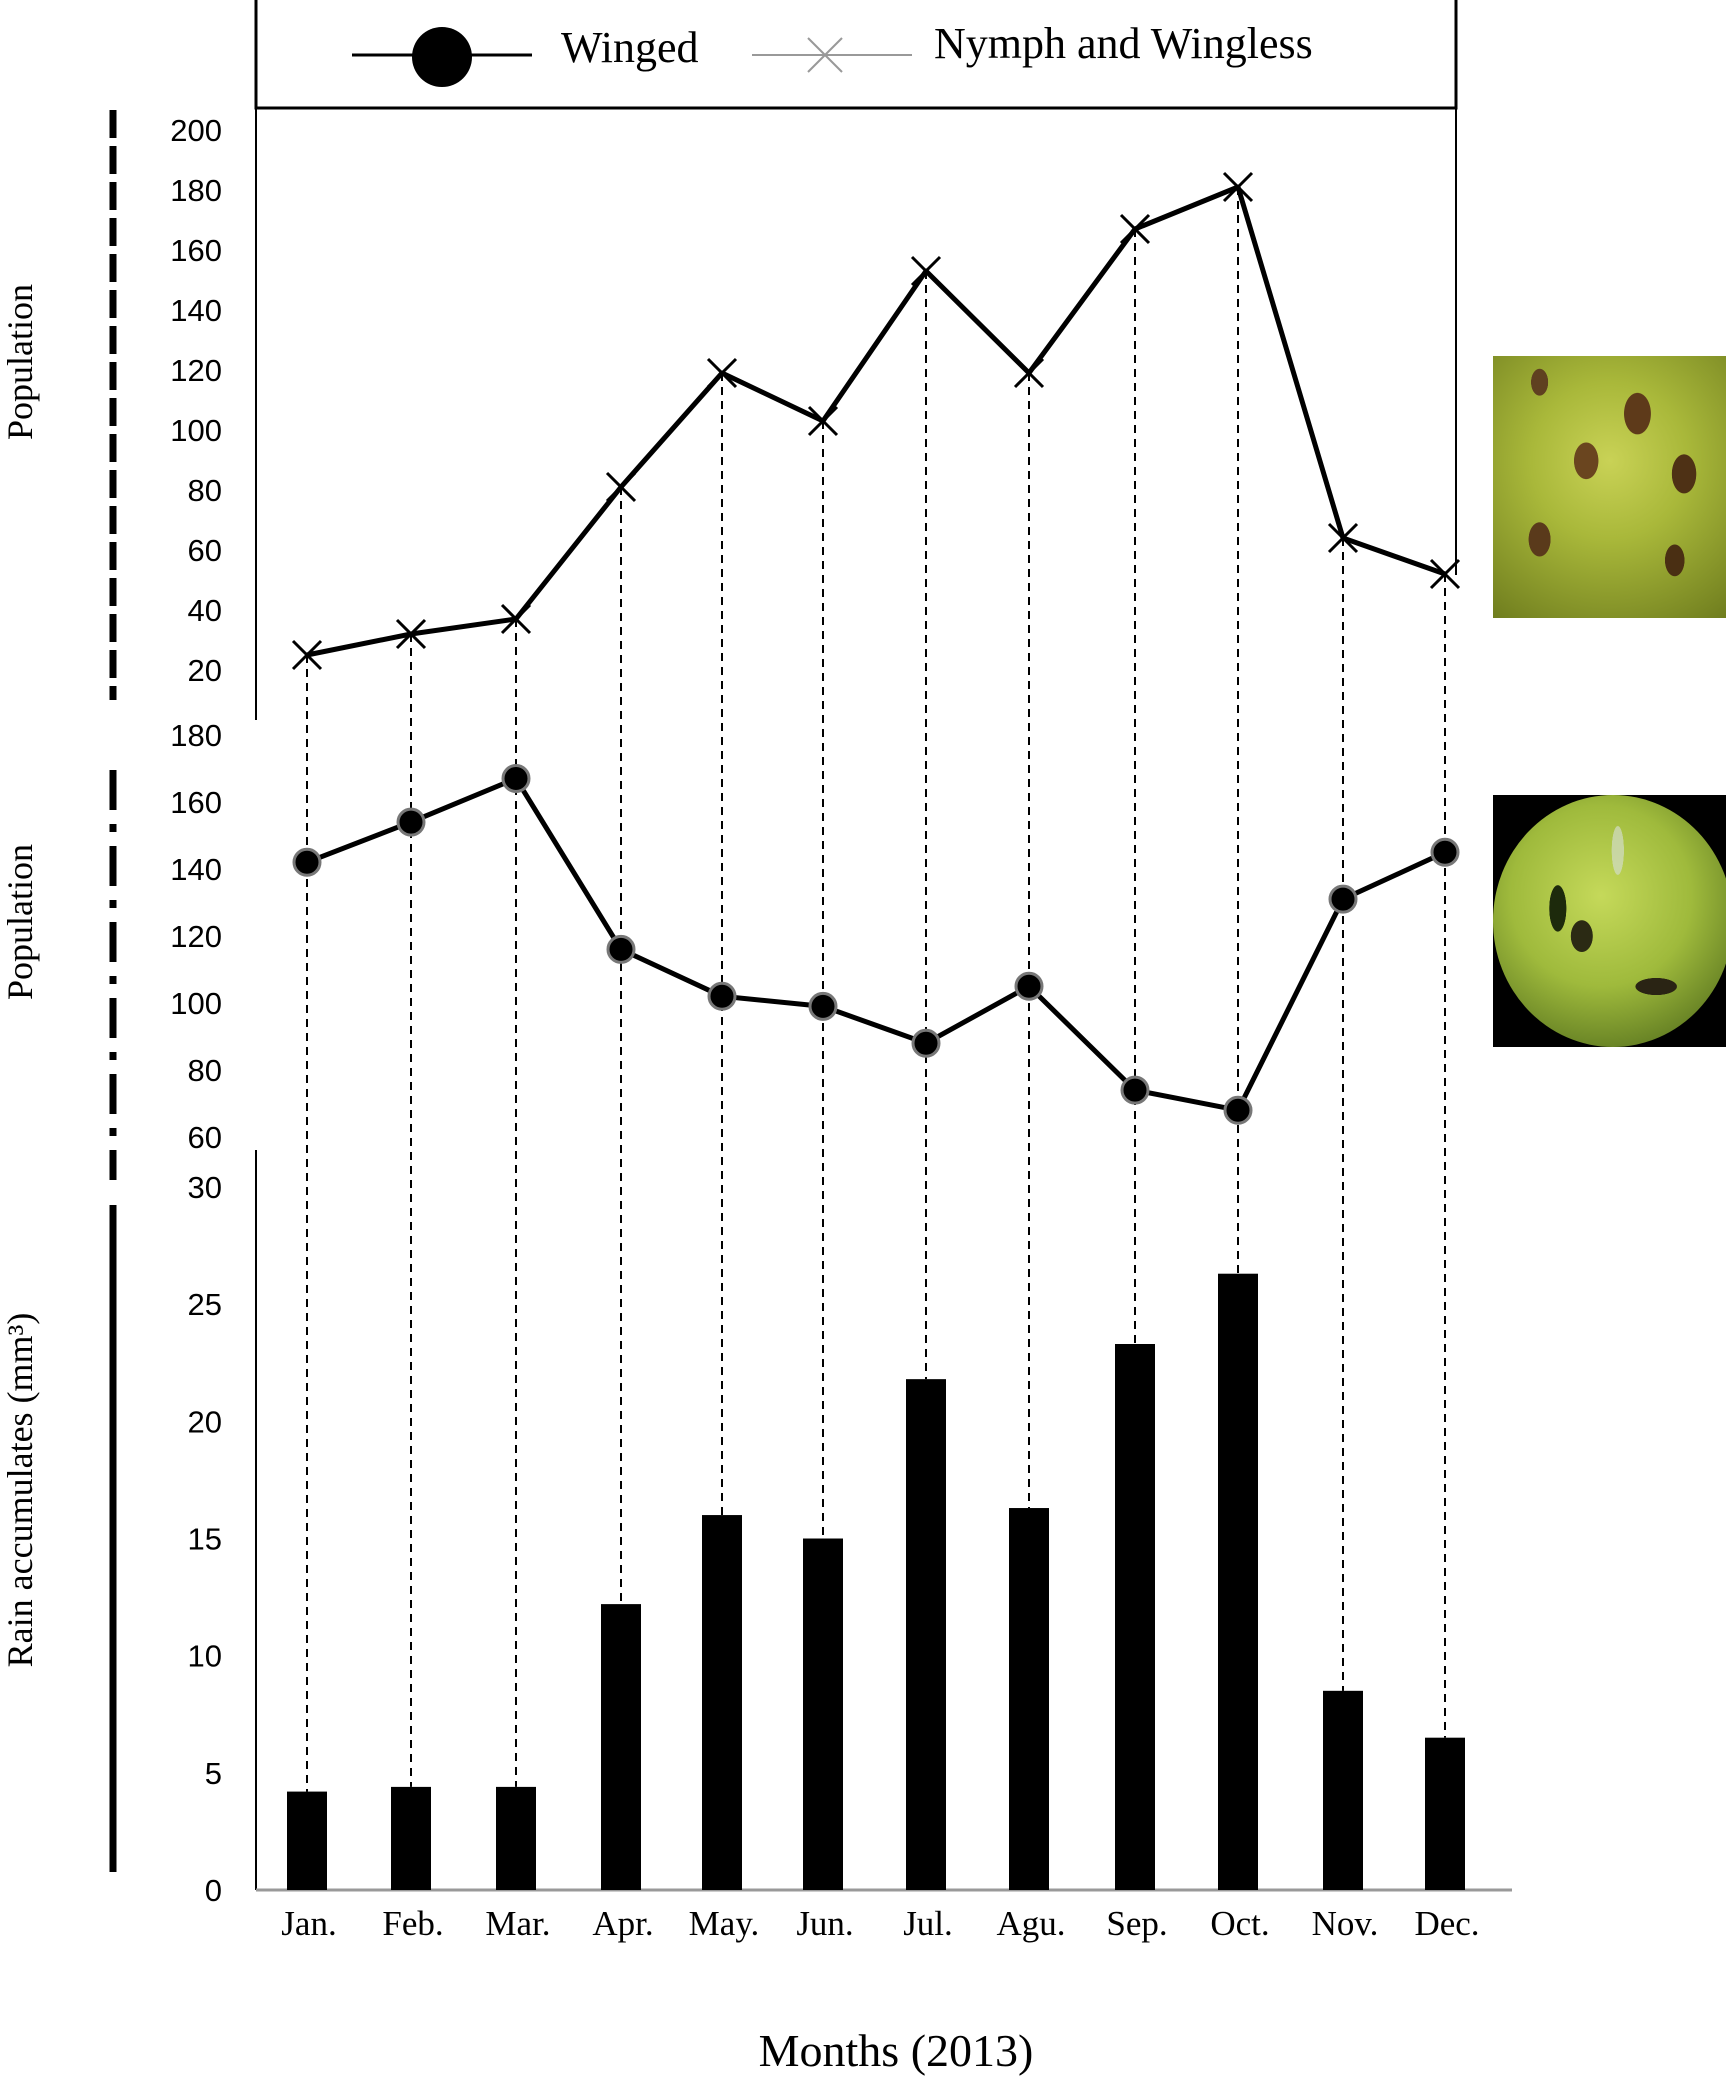  I want to click on winged-y-tick-label: 120, so click(196, 936).